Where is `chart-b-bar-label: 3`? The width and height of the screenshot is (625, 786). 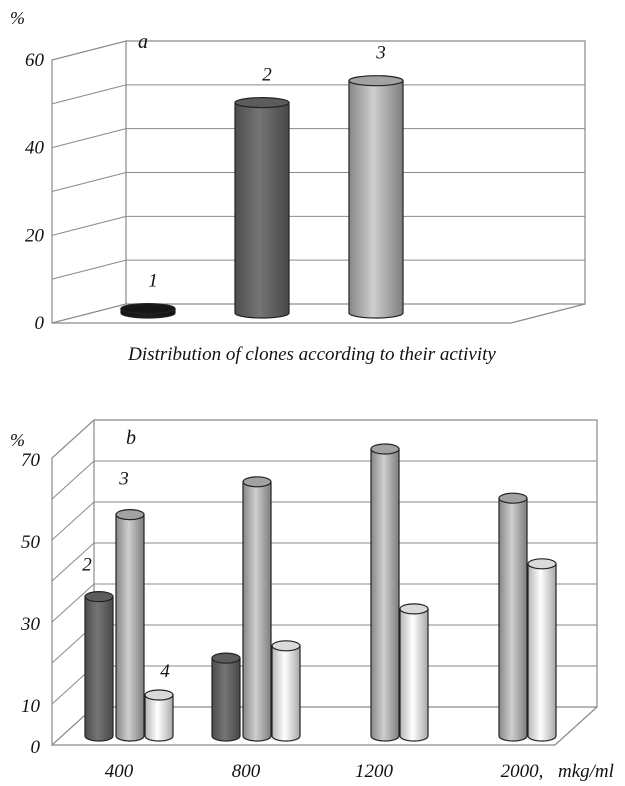
chart-b-bar-label: 3 is located at coordinates (123, 479).